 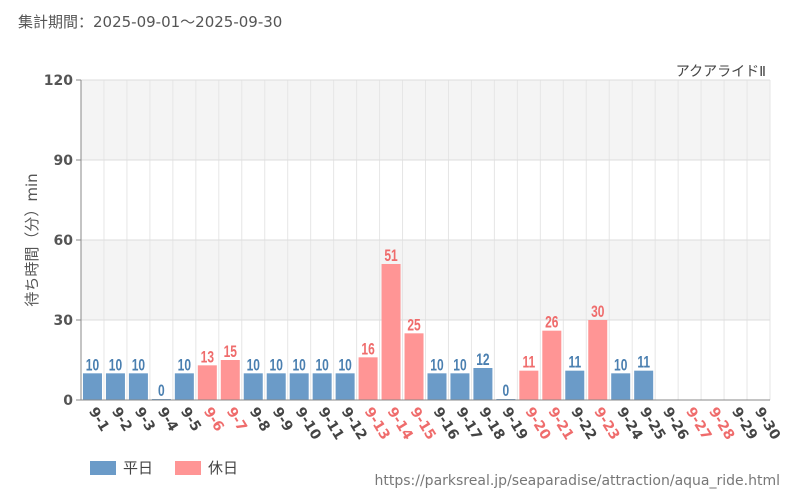 I want to click on value-label-9-11: 10, so click(x=321, y=366).